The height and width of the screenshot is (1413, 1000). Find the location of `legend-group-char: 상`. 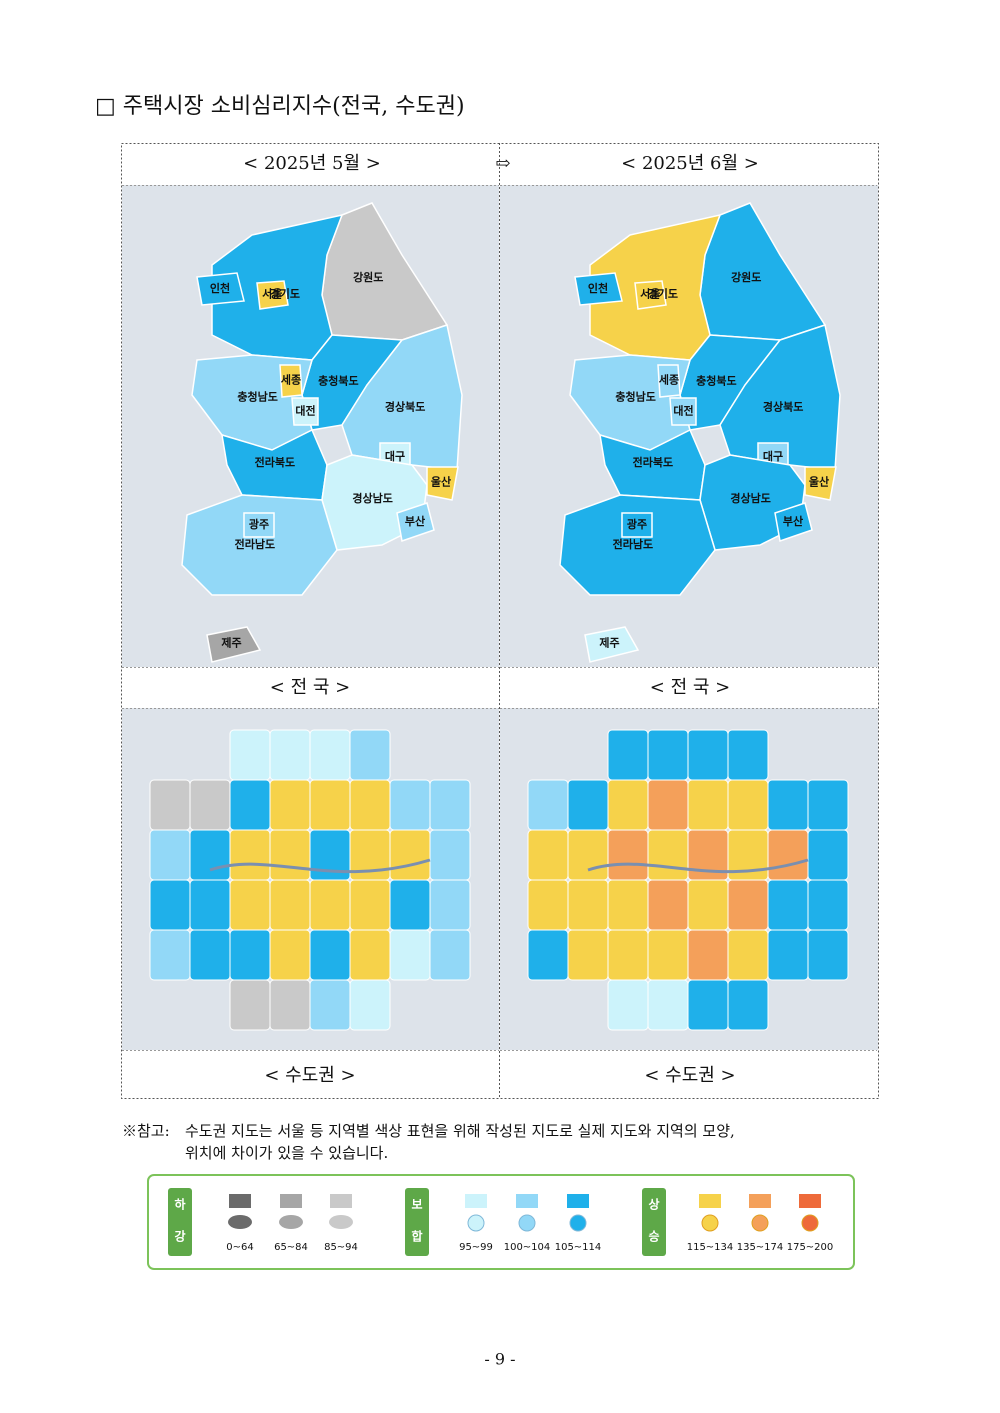

legend-group-char: 상 is located at coordinates (653, 1204).